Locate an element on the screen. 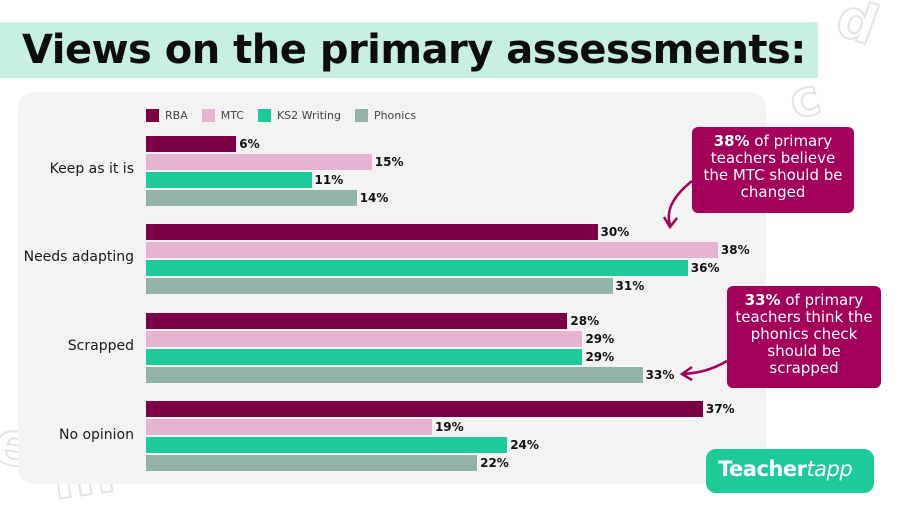 Image resolution: width=900 pixels, height=514 pixels. bar-value-label: 37% is located at coordinates (720, 409).